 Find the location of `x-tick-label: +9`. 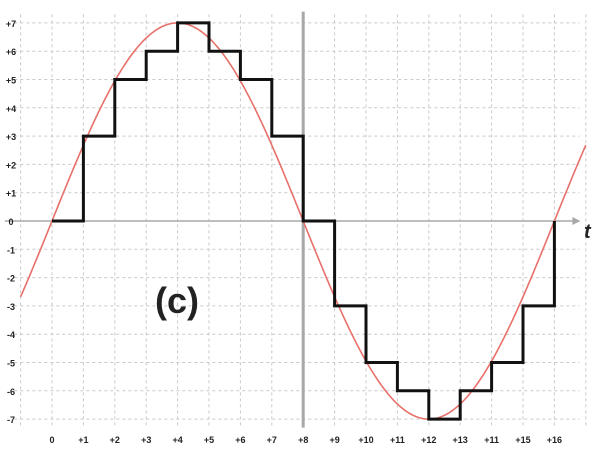

x-tick-label: +9 is located at coordinates (334, 440).